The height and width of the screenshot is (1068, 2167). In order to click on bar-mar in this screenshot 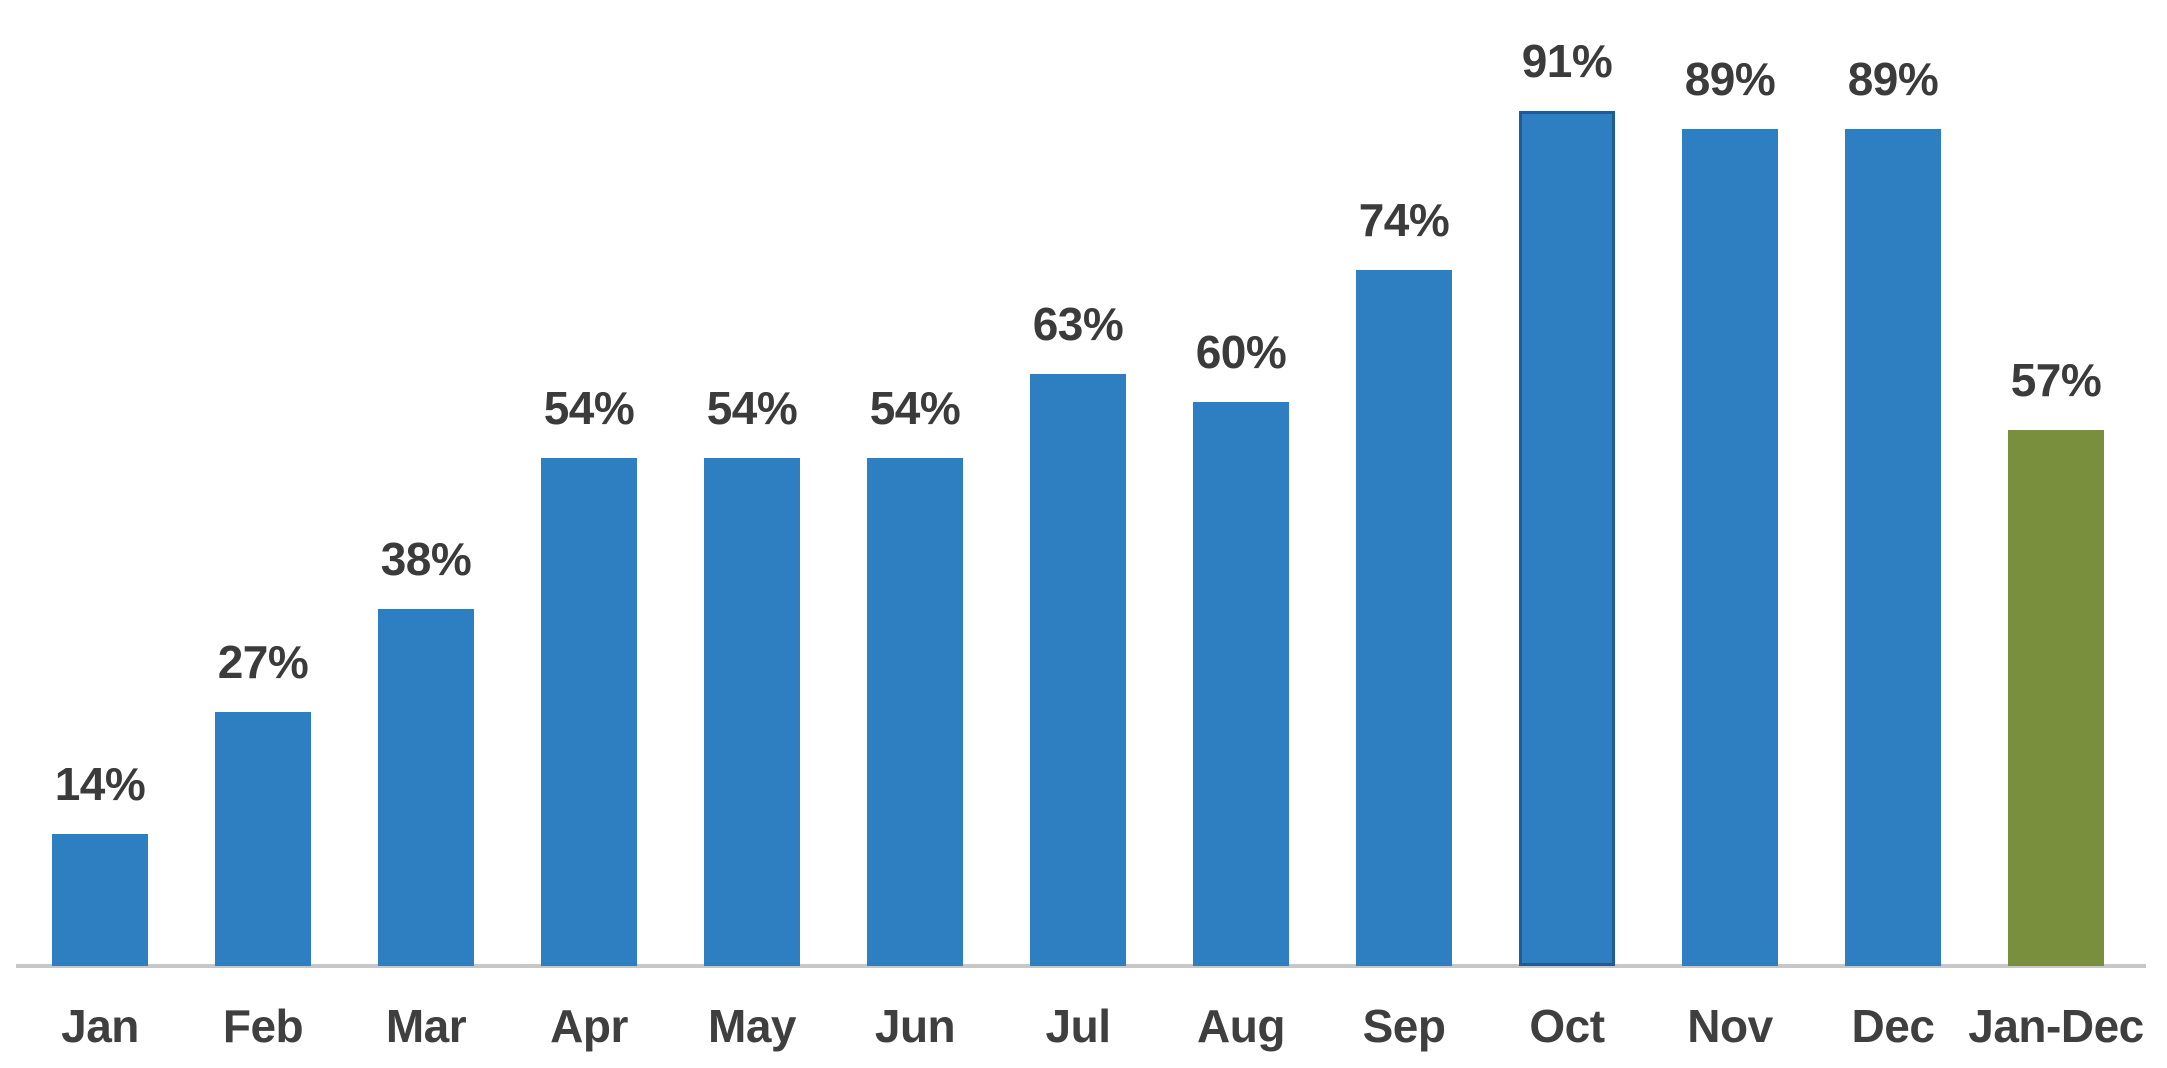, I will do `click(426, 787)`.